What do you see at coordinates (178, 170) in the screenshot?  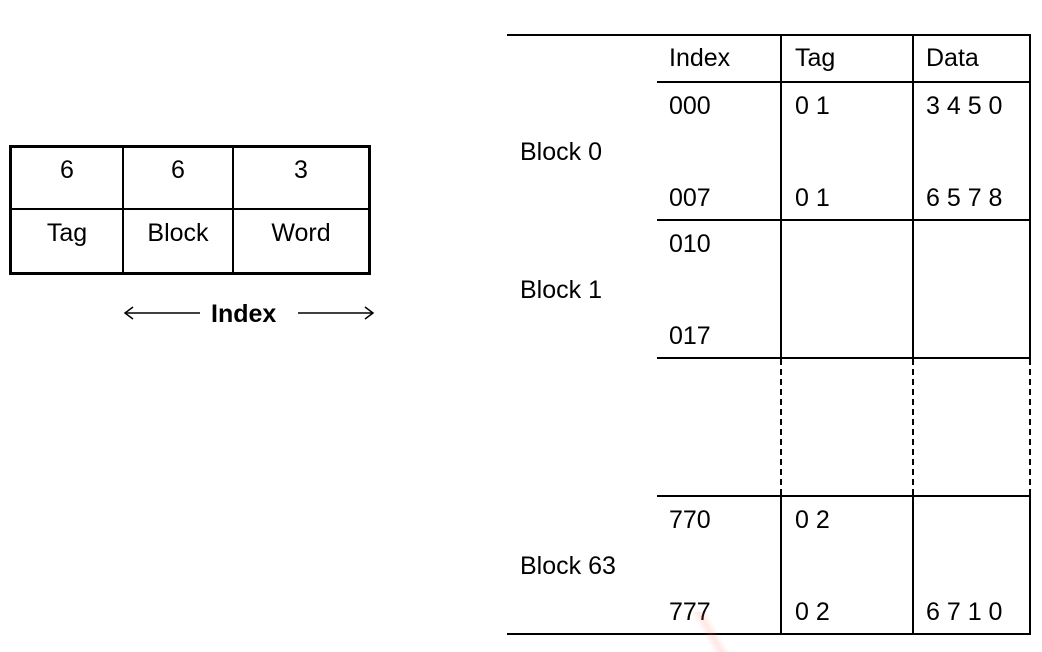 I see `block-bits: 6` at bounding box center [178, 170].